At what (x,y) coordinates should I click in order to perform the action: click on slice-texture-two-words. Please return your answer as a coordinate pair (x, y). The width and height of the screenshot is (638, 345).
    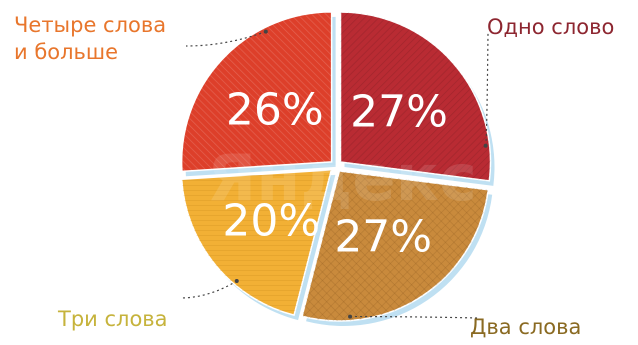
    Looking at the image, I should click on (395, 245).